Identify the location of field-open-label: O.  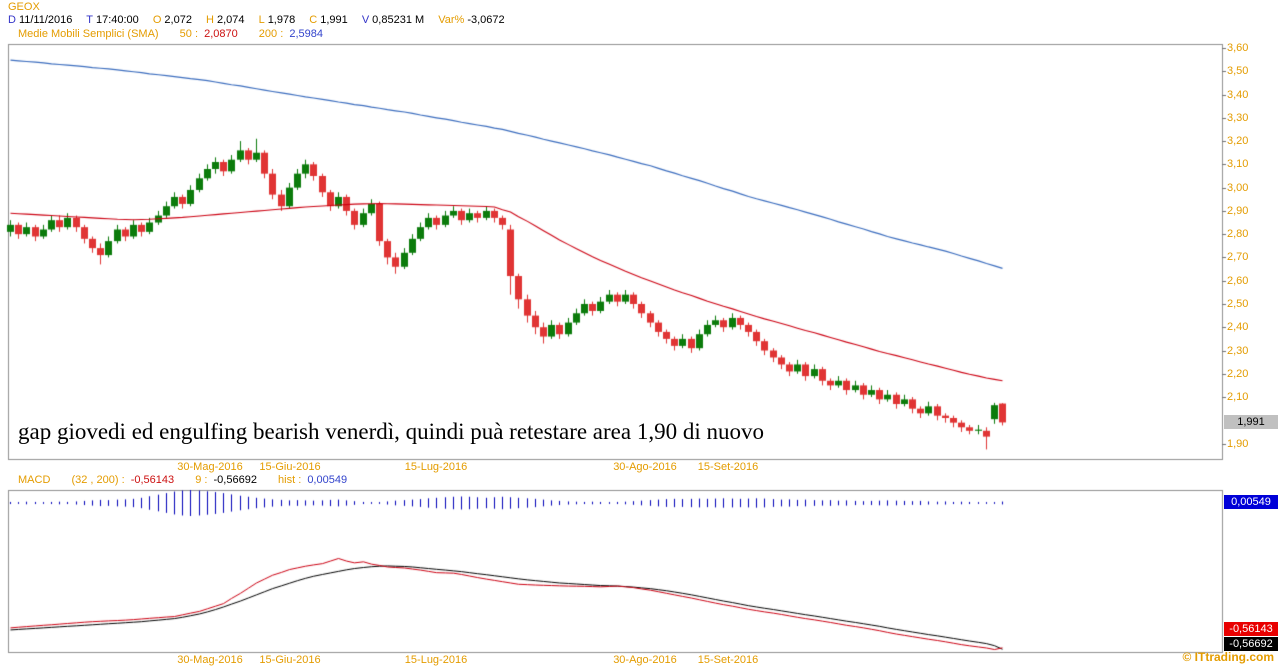
(157, 20).